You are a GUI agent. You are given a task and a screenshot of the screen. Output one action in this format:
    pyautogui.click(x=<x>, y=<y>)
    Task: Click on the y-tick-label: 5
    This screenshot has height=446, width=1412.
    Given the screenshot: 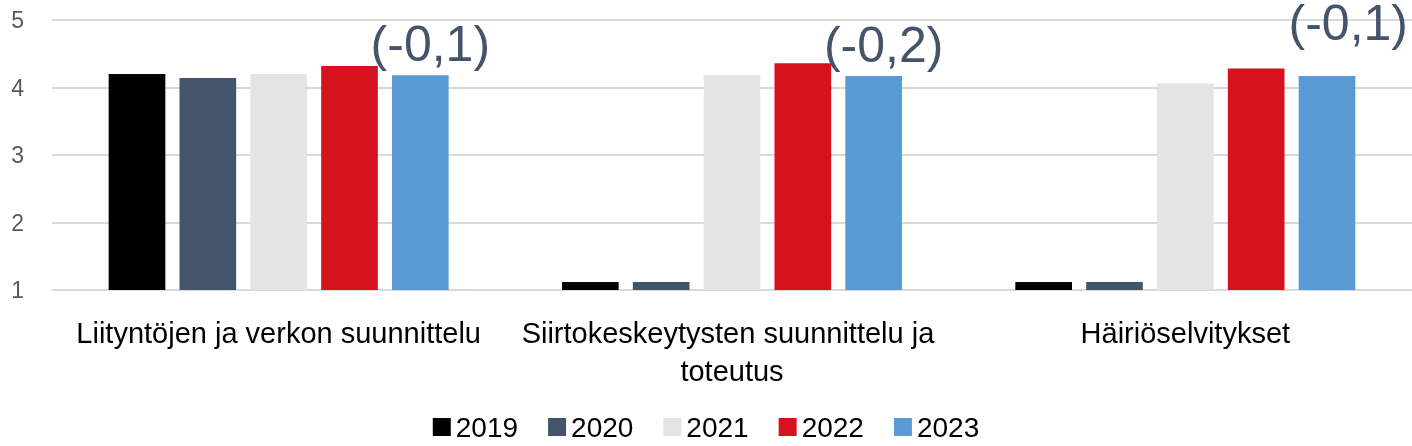 What is the action you would take?
    pyautogui.click(x=17, y=20)
    